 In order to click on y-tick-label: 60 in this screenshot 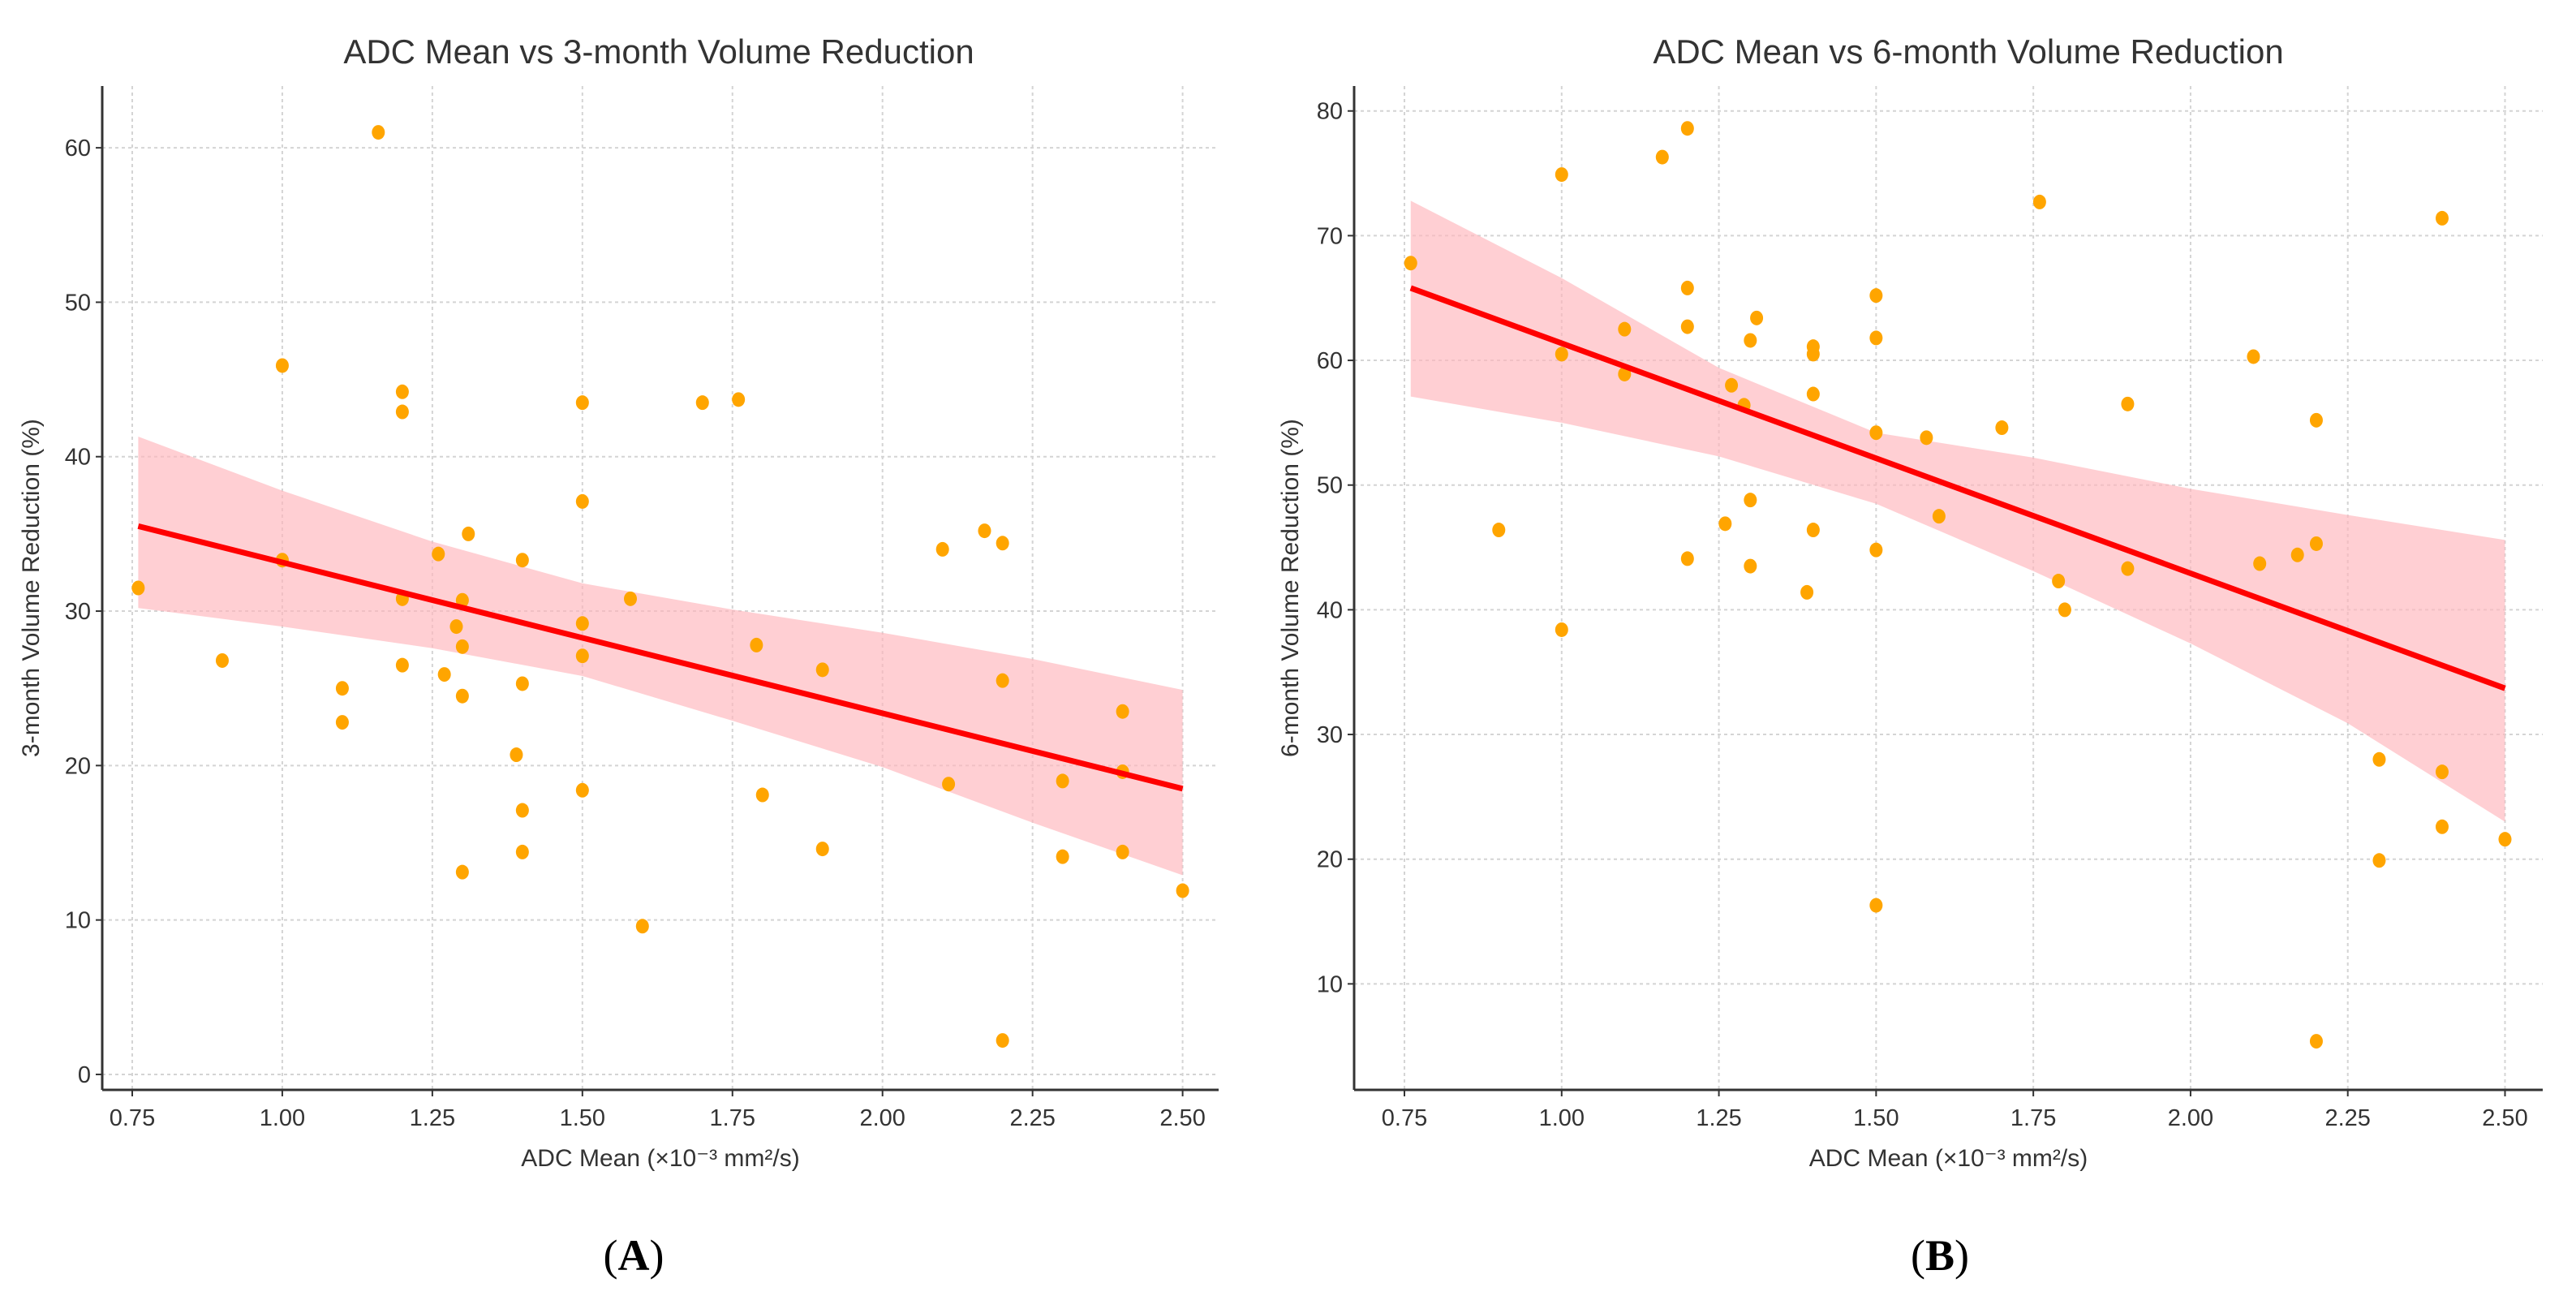, I will do `click(78, 148)`.